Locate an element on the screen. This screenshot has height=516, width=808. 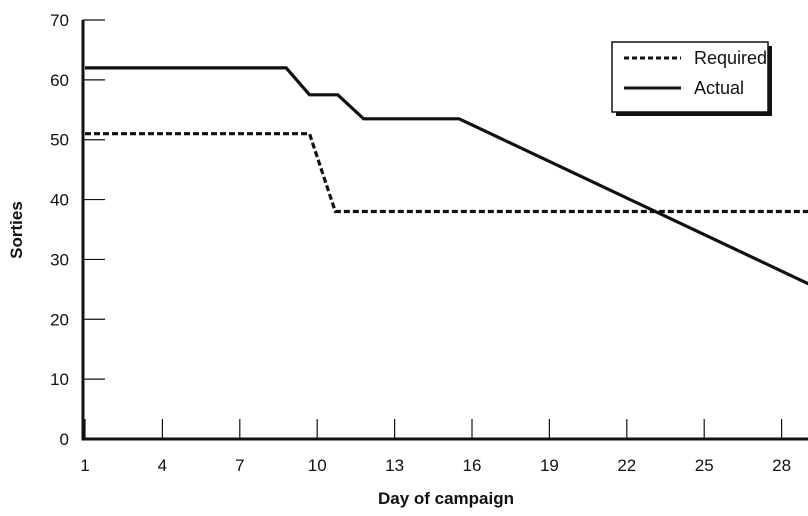
x-tick-label: 13 is located at coordinates (394, 465).